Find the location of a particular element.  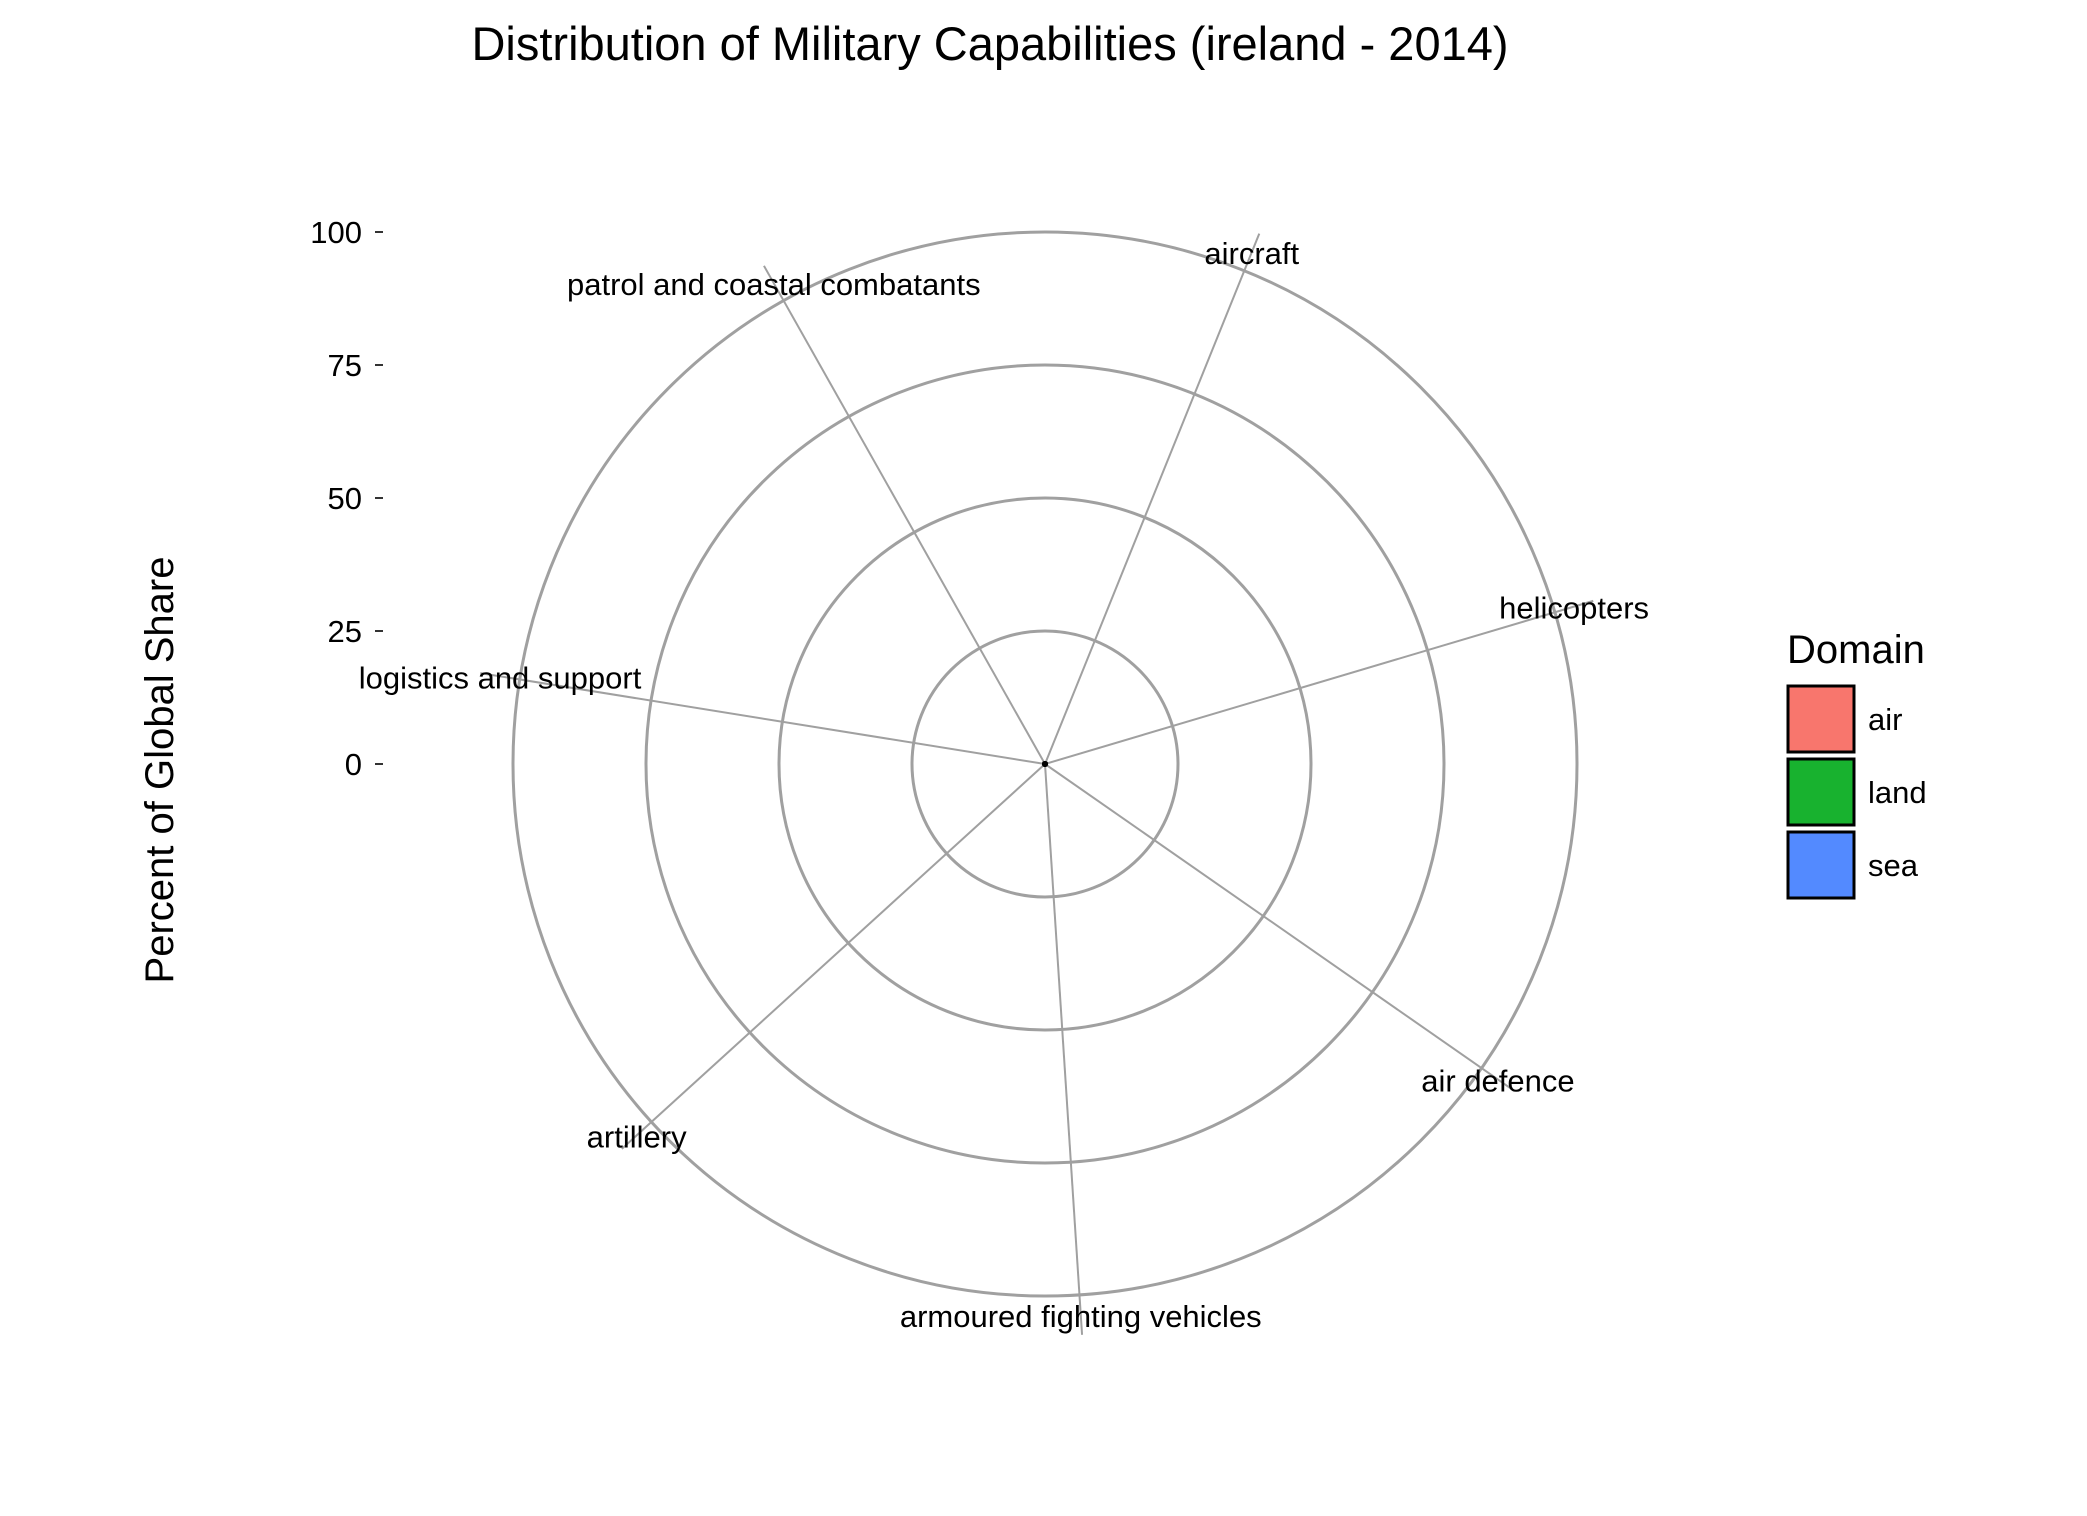

data-marks is located at coordinates (1045, 764).